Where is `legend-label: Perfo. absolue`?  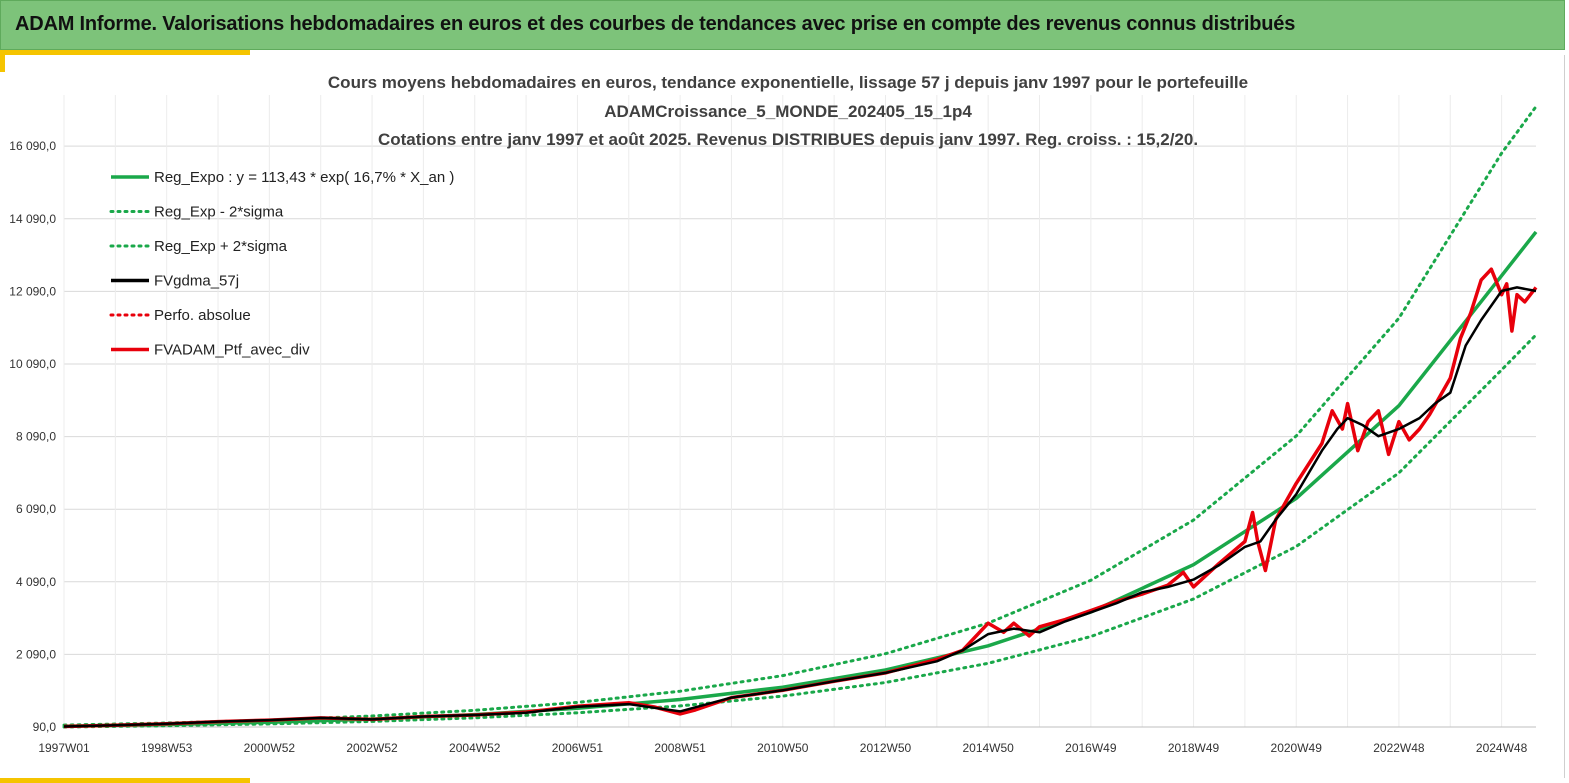 legend-label: Perfo. absolue is located at coordinates (202, 315).